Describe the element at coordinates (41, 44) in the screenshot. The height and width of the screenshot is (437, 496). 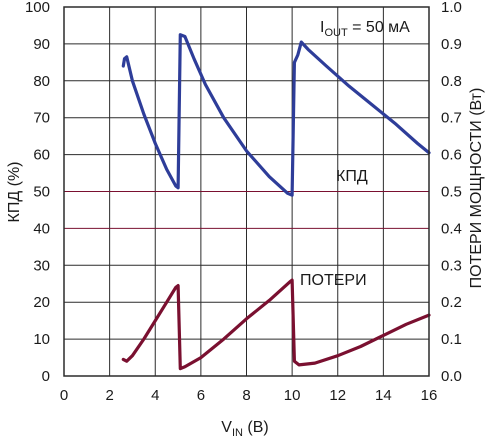
I see `y-left-tick-label: 90` at that location.